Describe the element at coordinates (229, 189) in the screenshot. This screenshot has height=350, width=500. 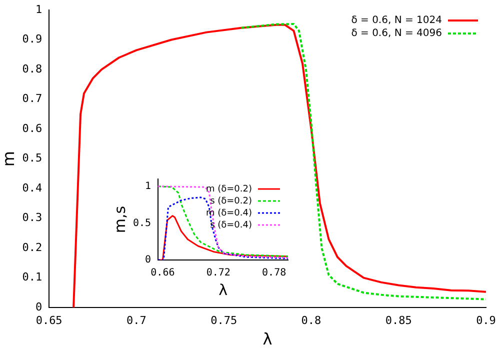
I see `legend-label: m (δ=0.2)` at that location.